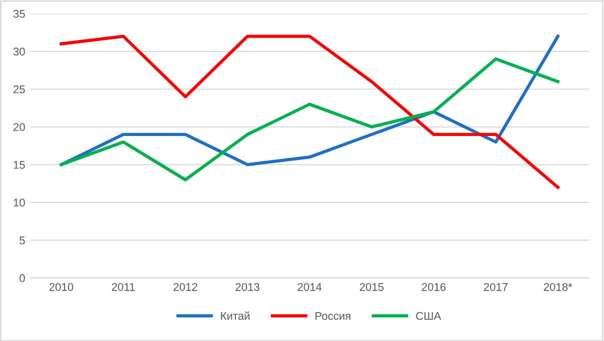 Image resolution: width=604 pixels, height=341 pixels. Describe the element at coordinates (429, 316) in the screenshot. I see `legend-label: США` at that location.